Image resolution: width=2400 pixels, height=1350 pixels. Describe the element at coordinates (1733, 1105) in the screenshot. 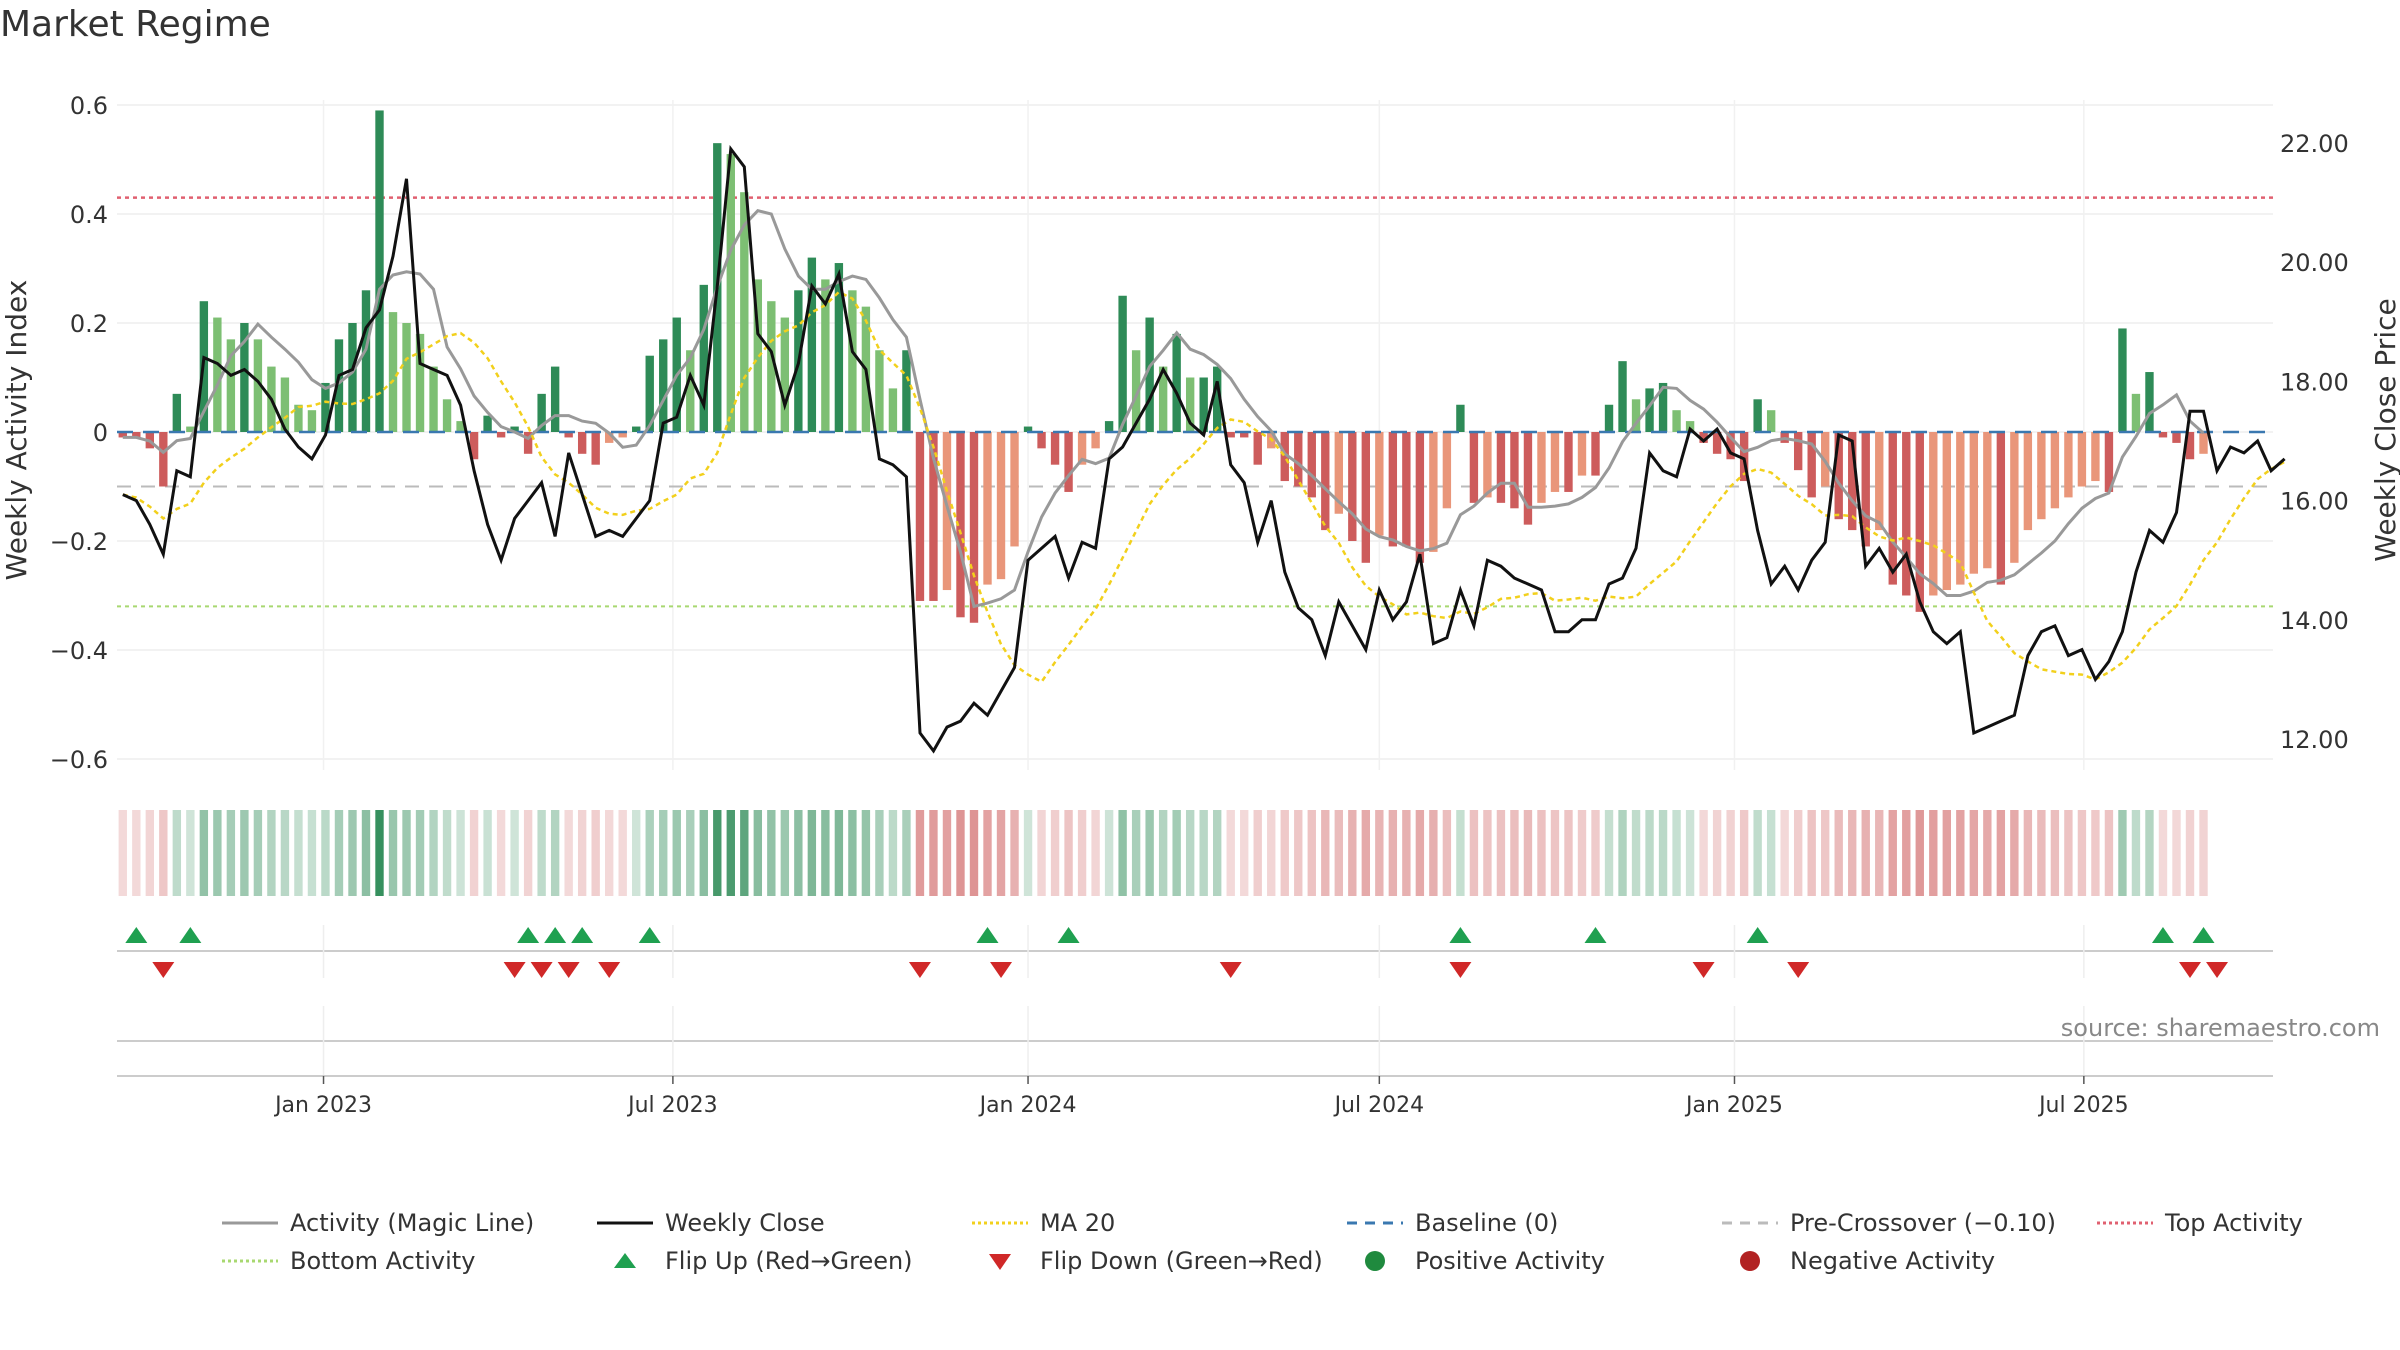

I see `x-tick-label: Jan 2025` at that location.